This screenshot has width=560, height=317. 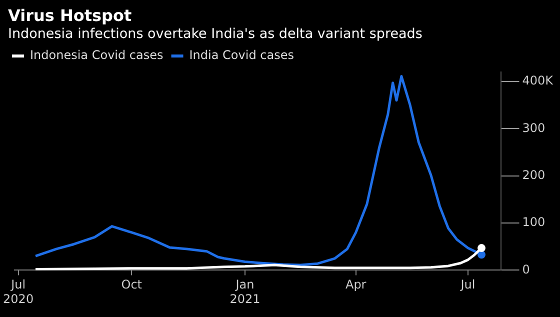 I want to click on chart-subtitle: Indonesia infections overtake India's as delta variant spreads, so click(x=215, y=33).